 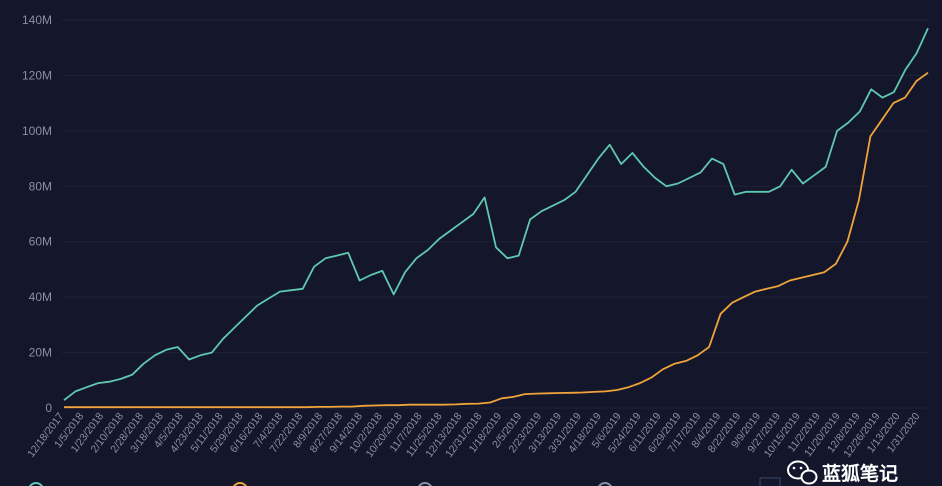 What do you see at coordinates (40, 297) in the screenshot?
I see `y-tick-label: 40M` at bounding box center [40, 297].